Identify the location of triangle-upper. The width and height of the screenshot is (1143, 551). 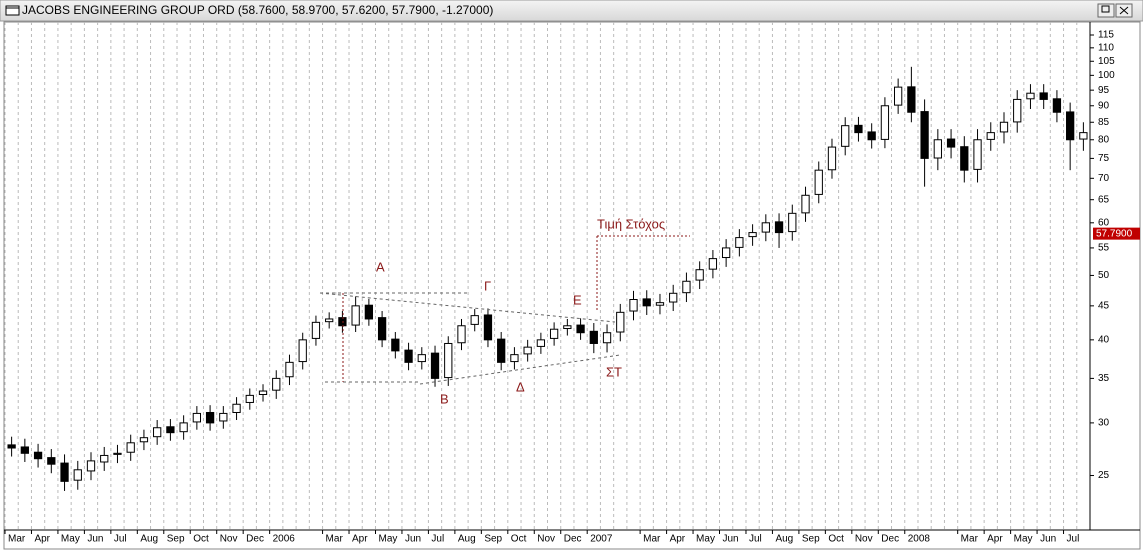
(467, 307).